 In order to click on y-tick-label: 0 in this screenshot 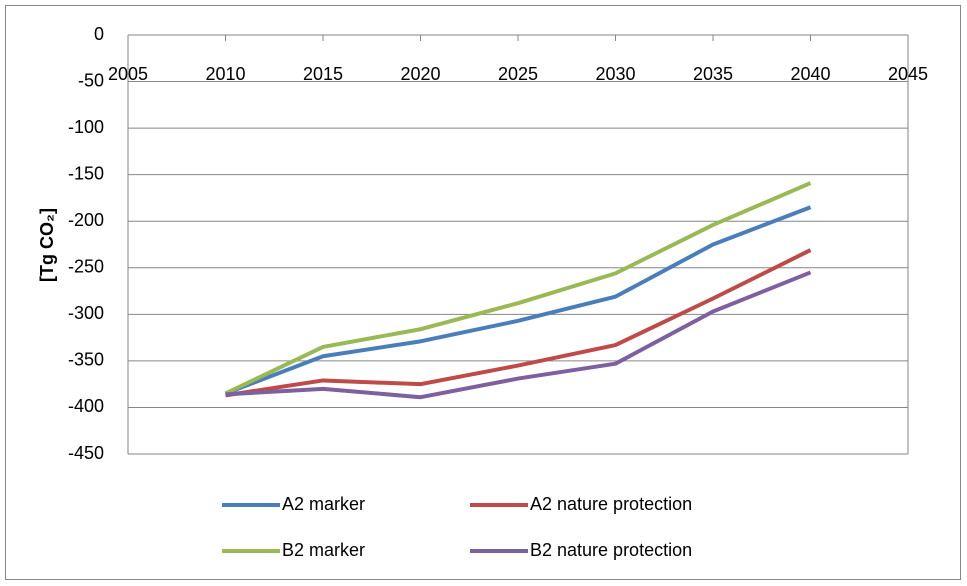, I will do `click(99, 34)`.